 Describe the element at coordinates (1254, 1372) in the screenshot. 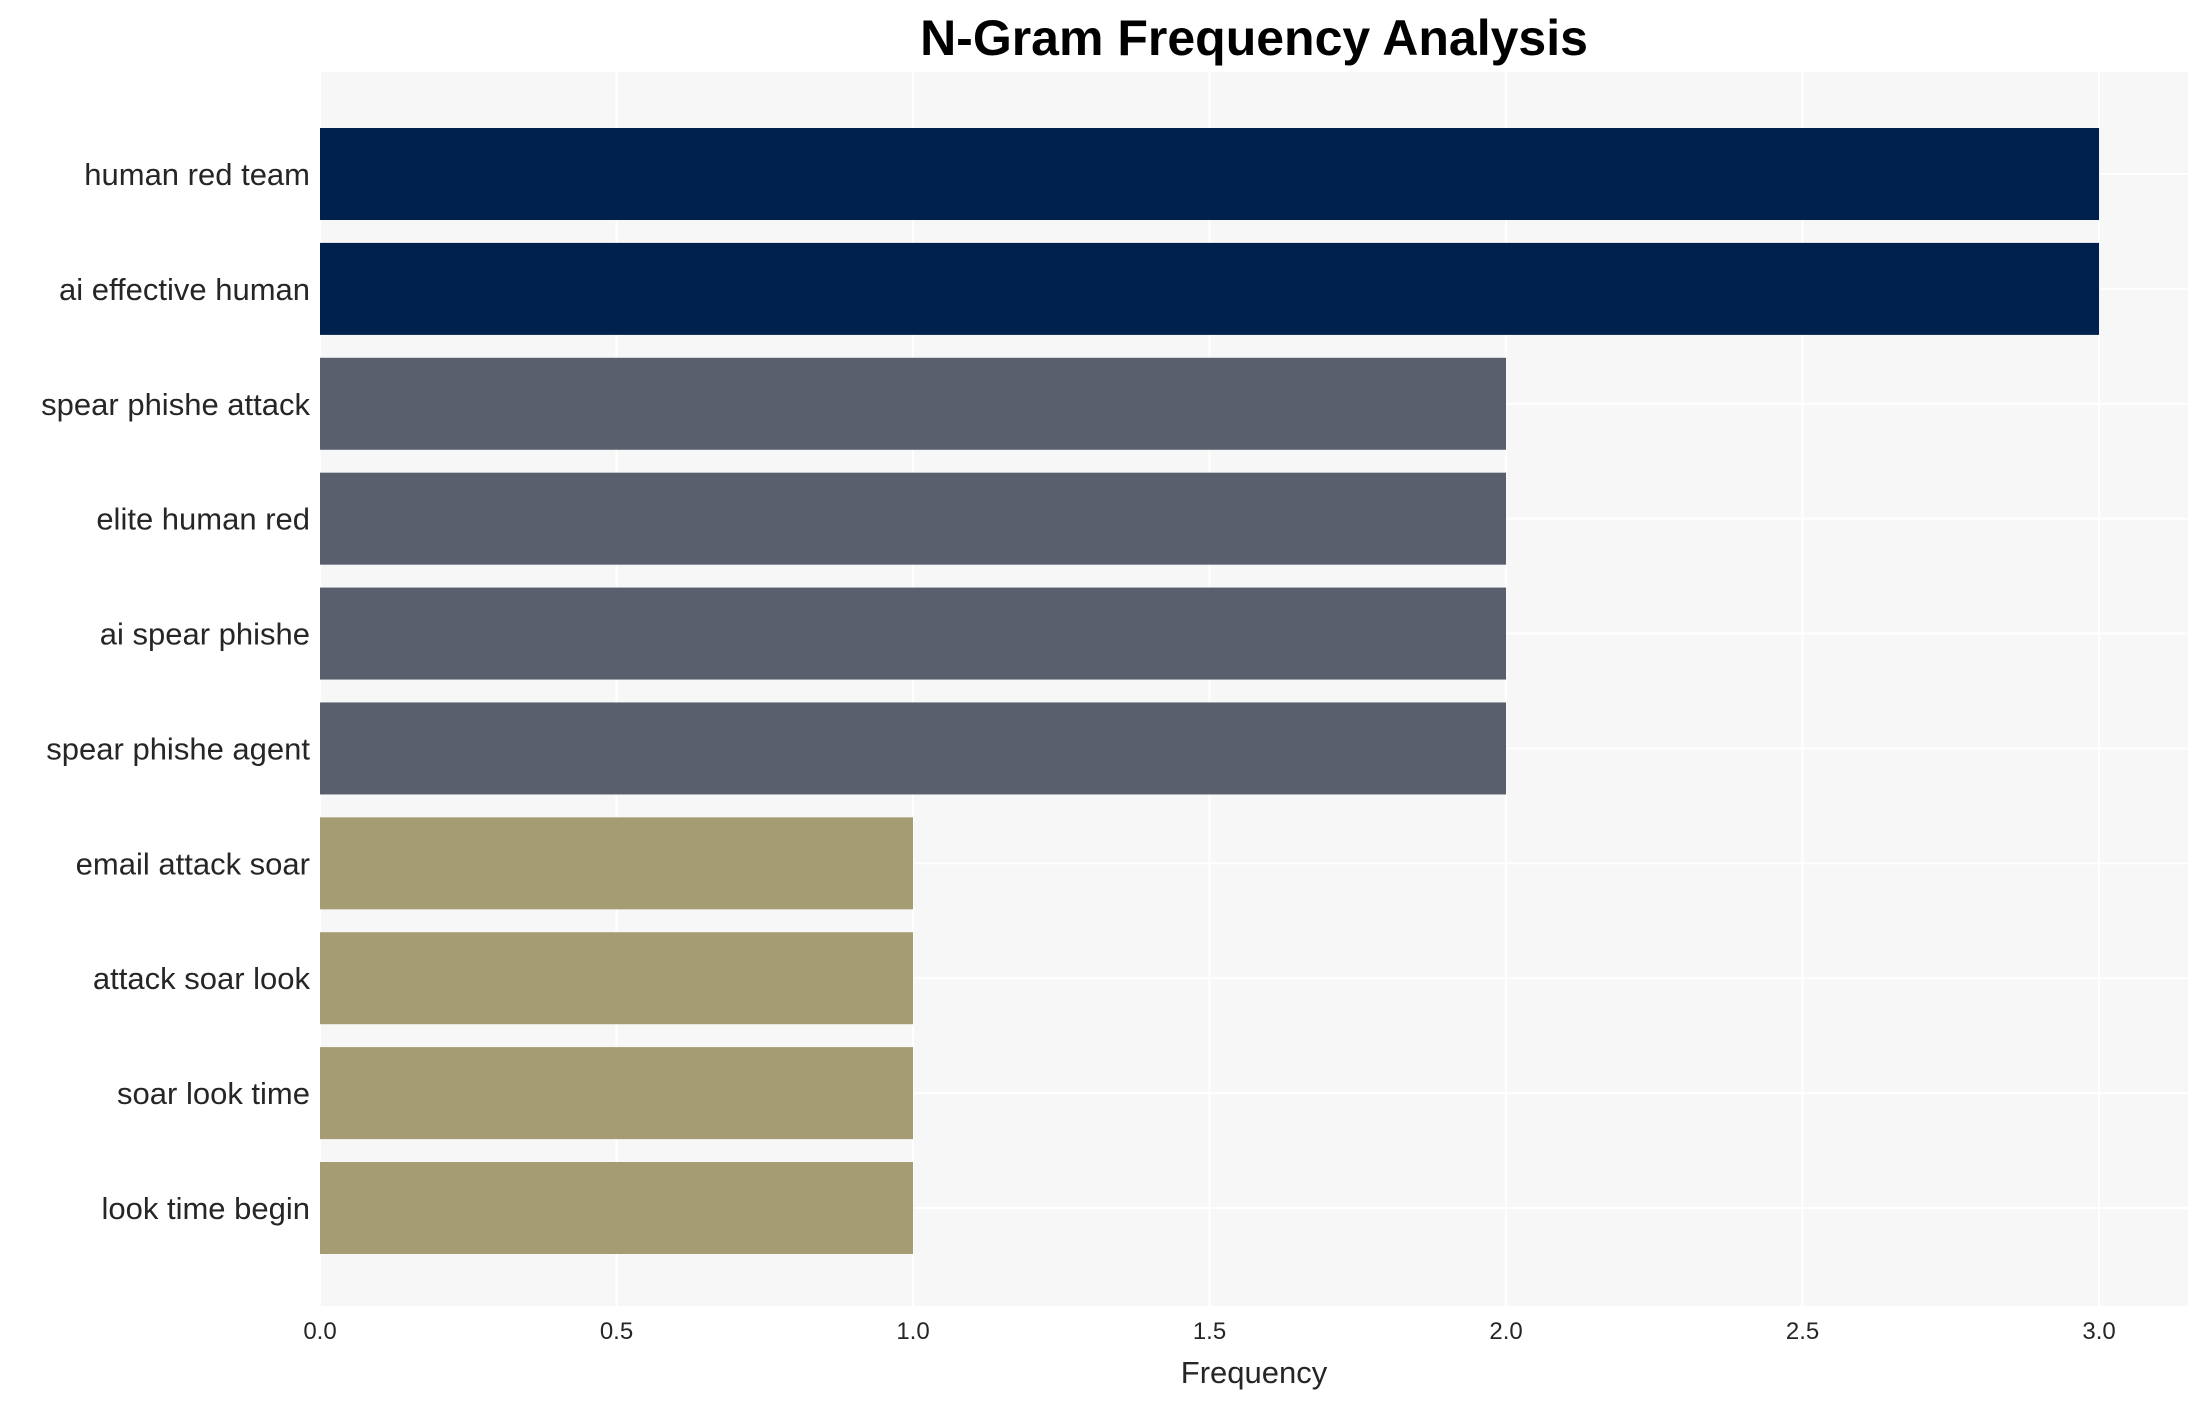

I see `x-axis-label: Frequency` at that location.